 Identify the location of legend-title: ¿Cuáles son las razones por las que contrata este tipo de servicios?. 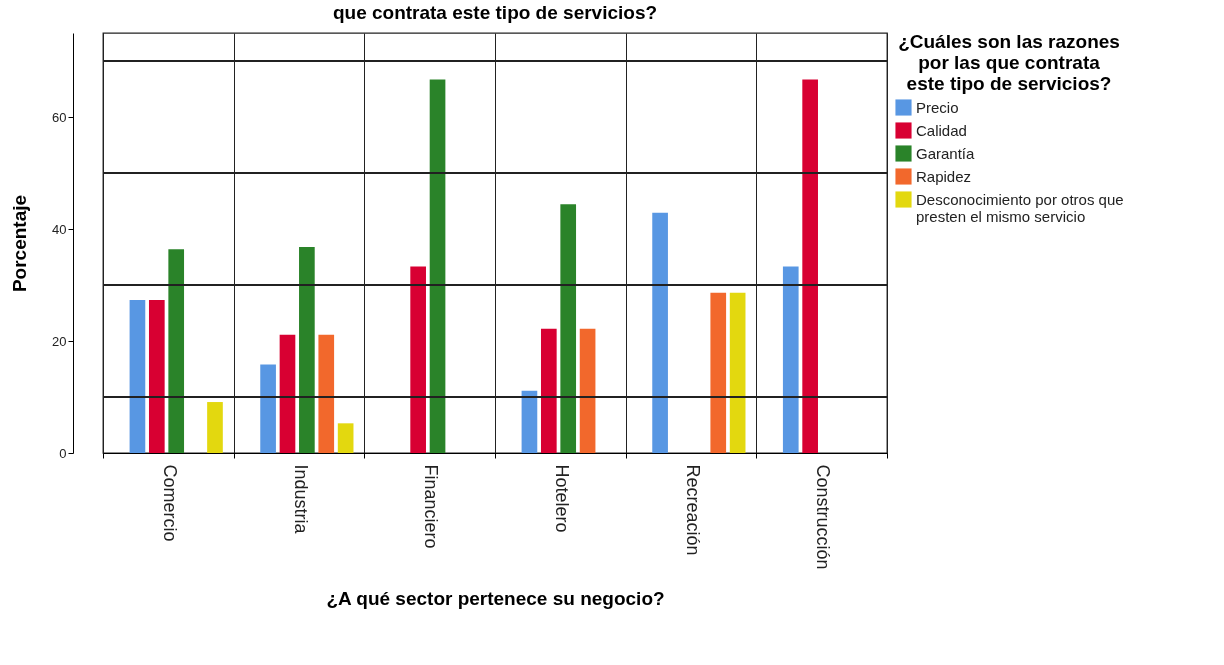
(1009, 62).